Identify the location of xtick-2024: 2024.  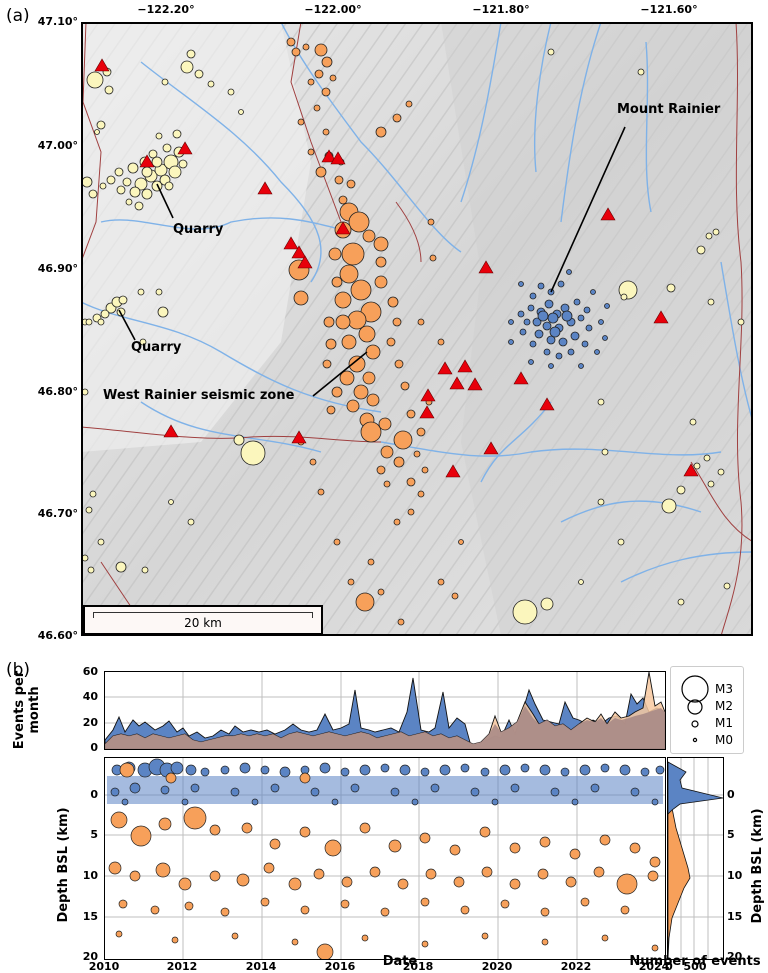
(654, 966).